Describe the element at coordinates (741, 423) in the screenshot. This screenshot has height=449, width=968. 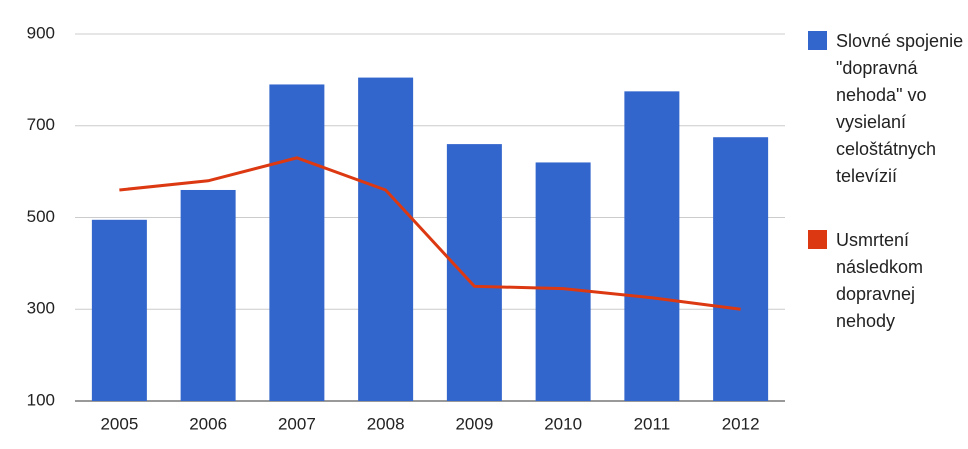
I see `x-tick-label: 2012` at that location.